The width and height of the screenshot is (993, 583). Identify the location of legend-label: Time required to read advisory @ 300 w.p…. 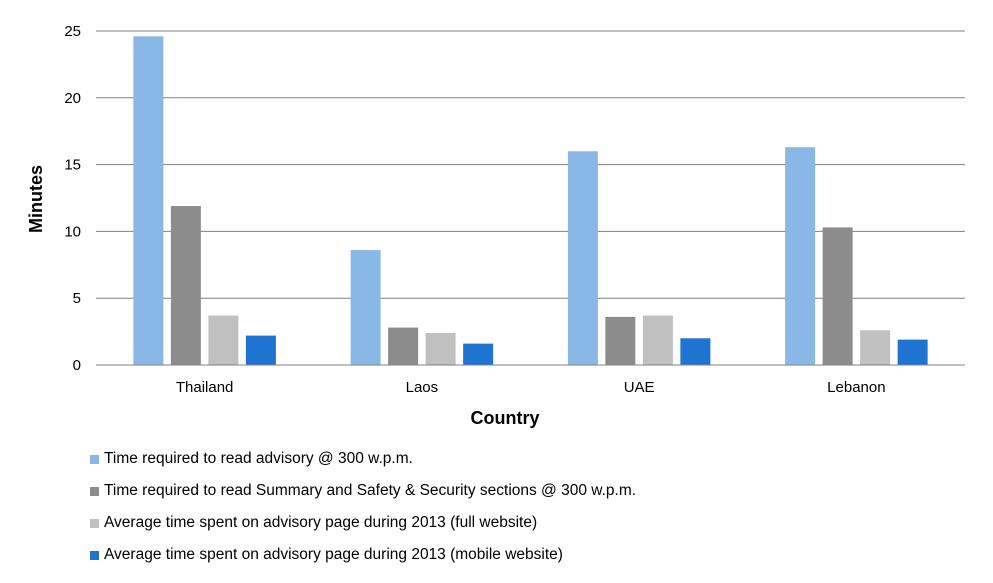
(258, 458).